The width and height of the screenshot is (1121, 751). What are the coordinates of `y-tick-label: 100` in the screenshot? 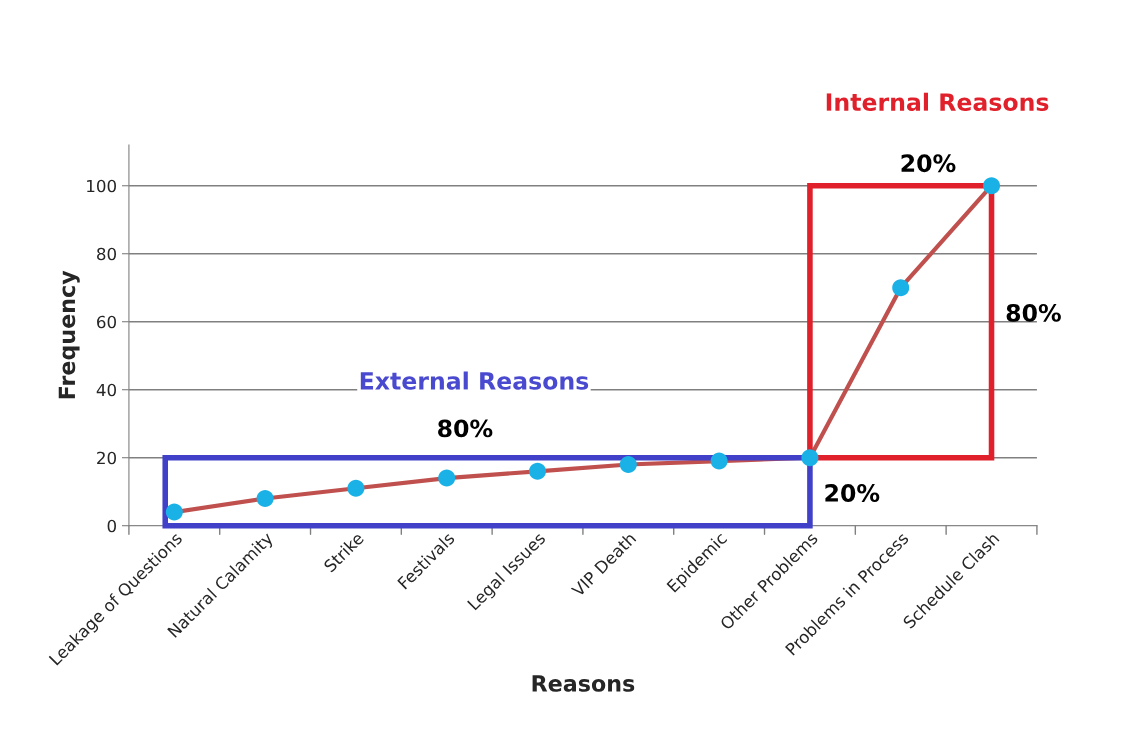 It's located at (101, 186).